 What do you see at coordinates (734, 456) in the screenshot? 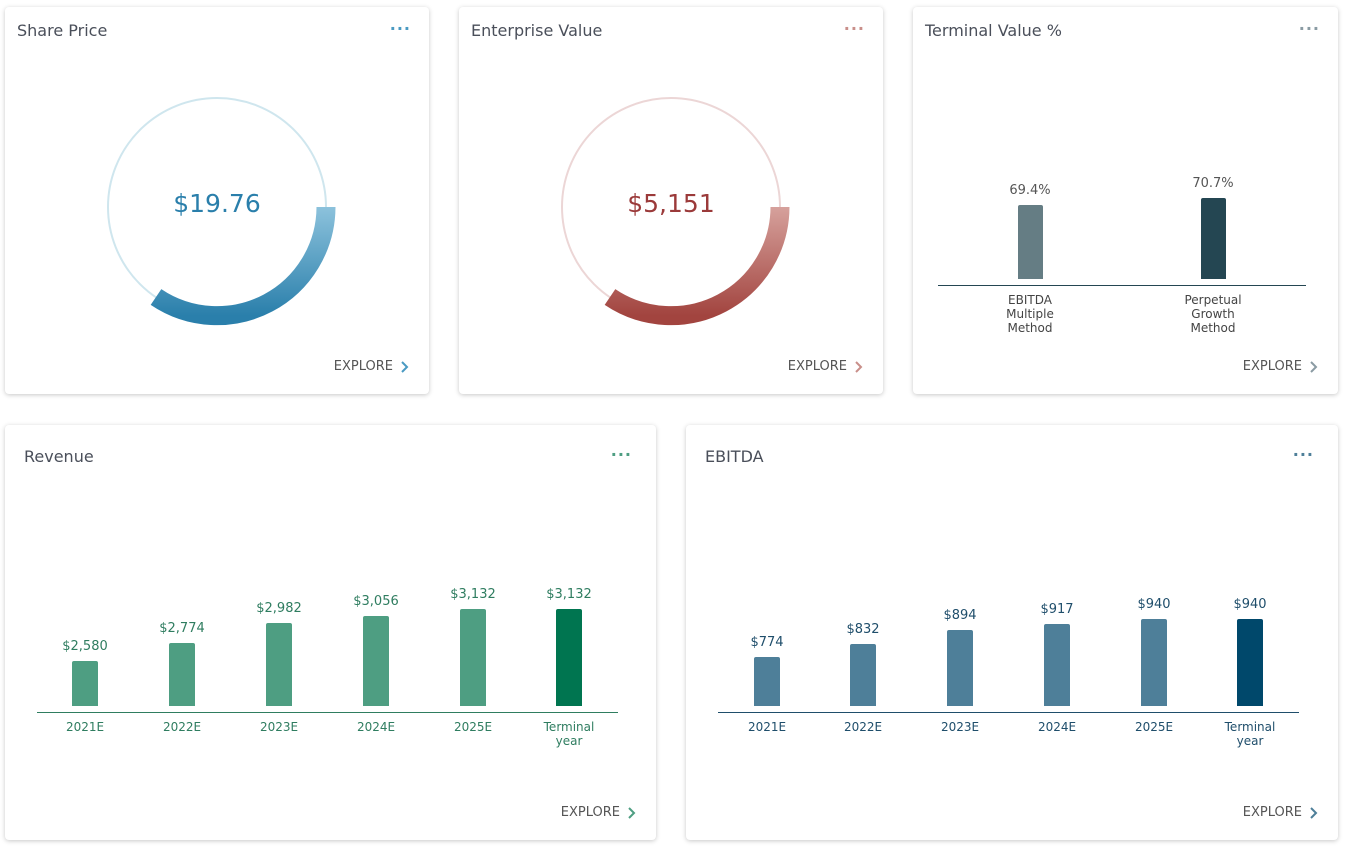
I see `card-title: EBITDA` at bounding box center [734, 456].